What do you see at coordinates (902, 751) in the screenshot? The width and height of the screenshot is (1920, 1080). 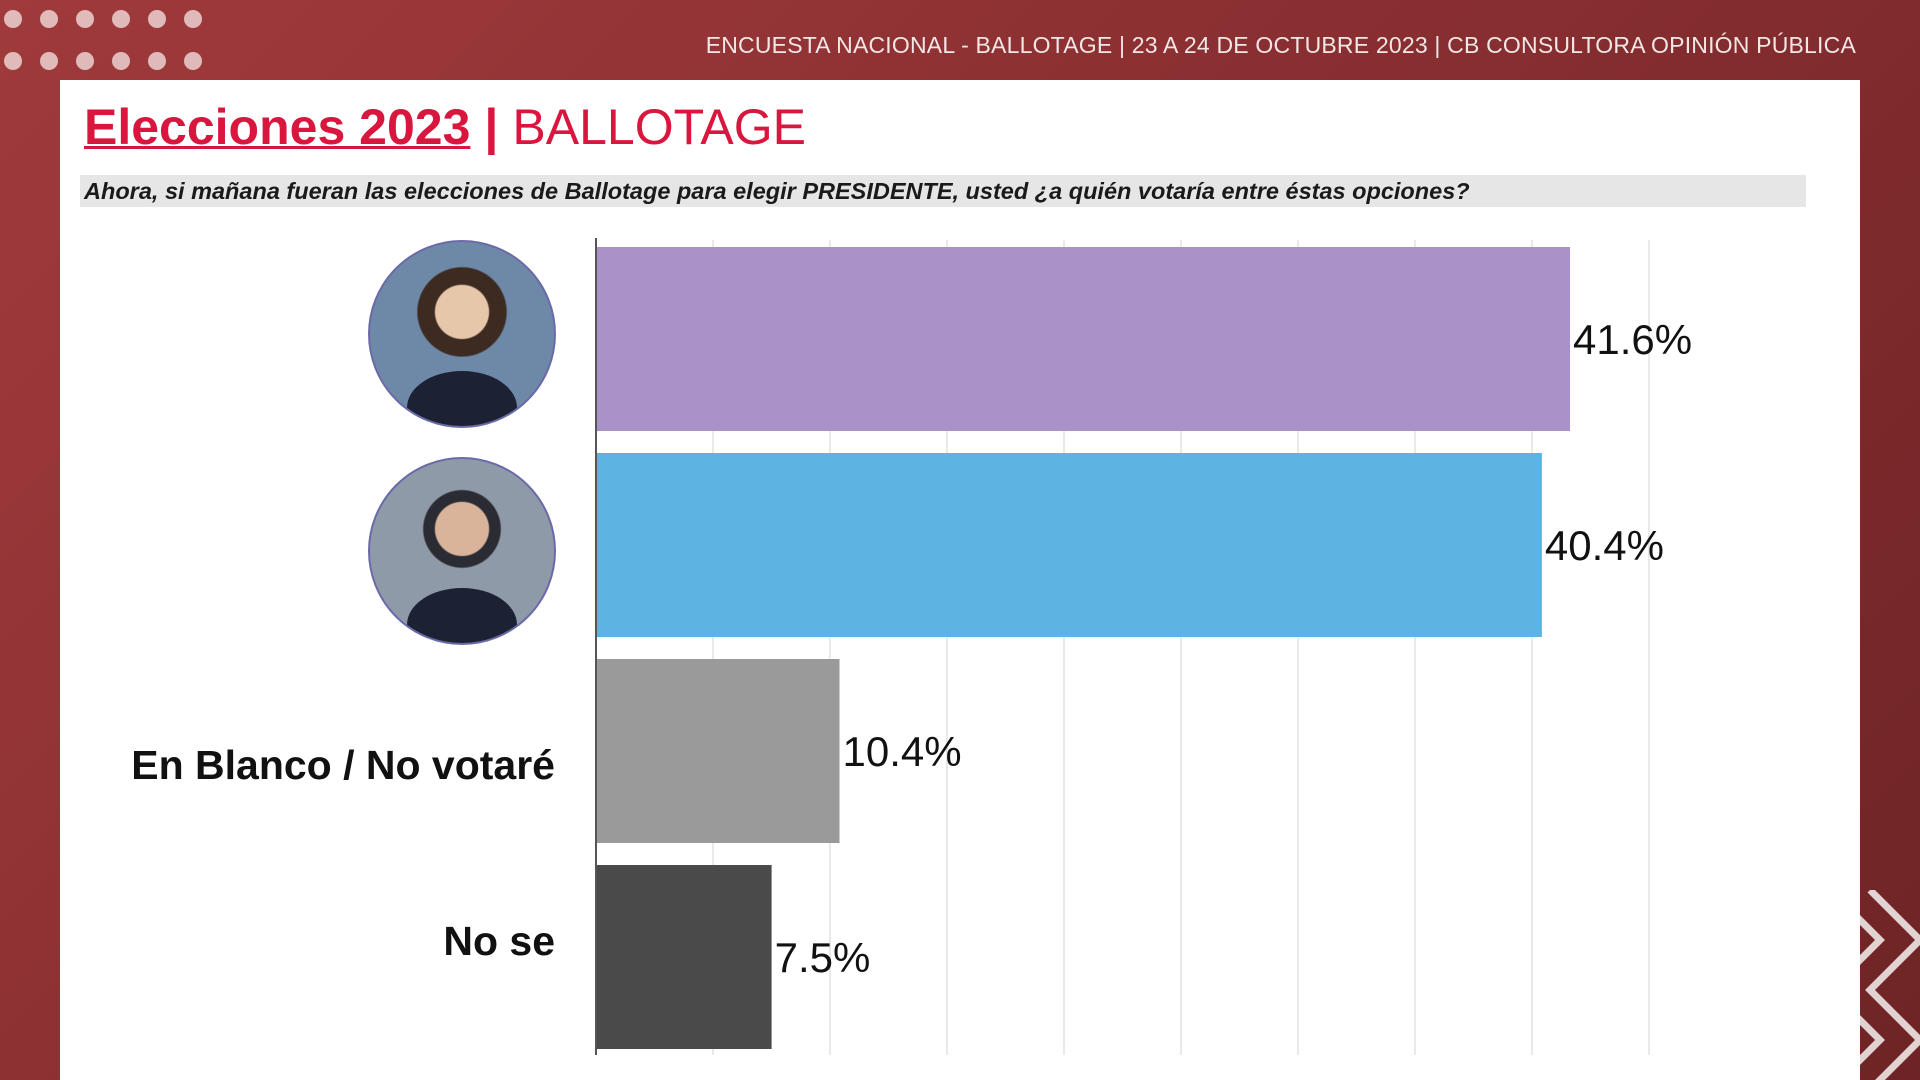 I see `bar-value-label-2: 10.4%` at bounding box center [902, 751].